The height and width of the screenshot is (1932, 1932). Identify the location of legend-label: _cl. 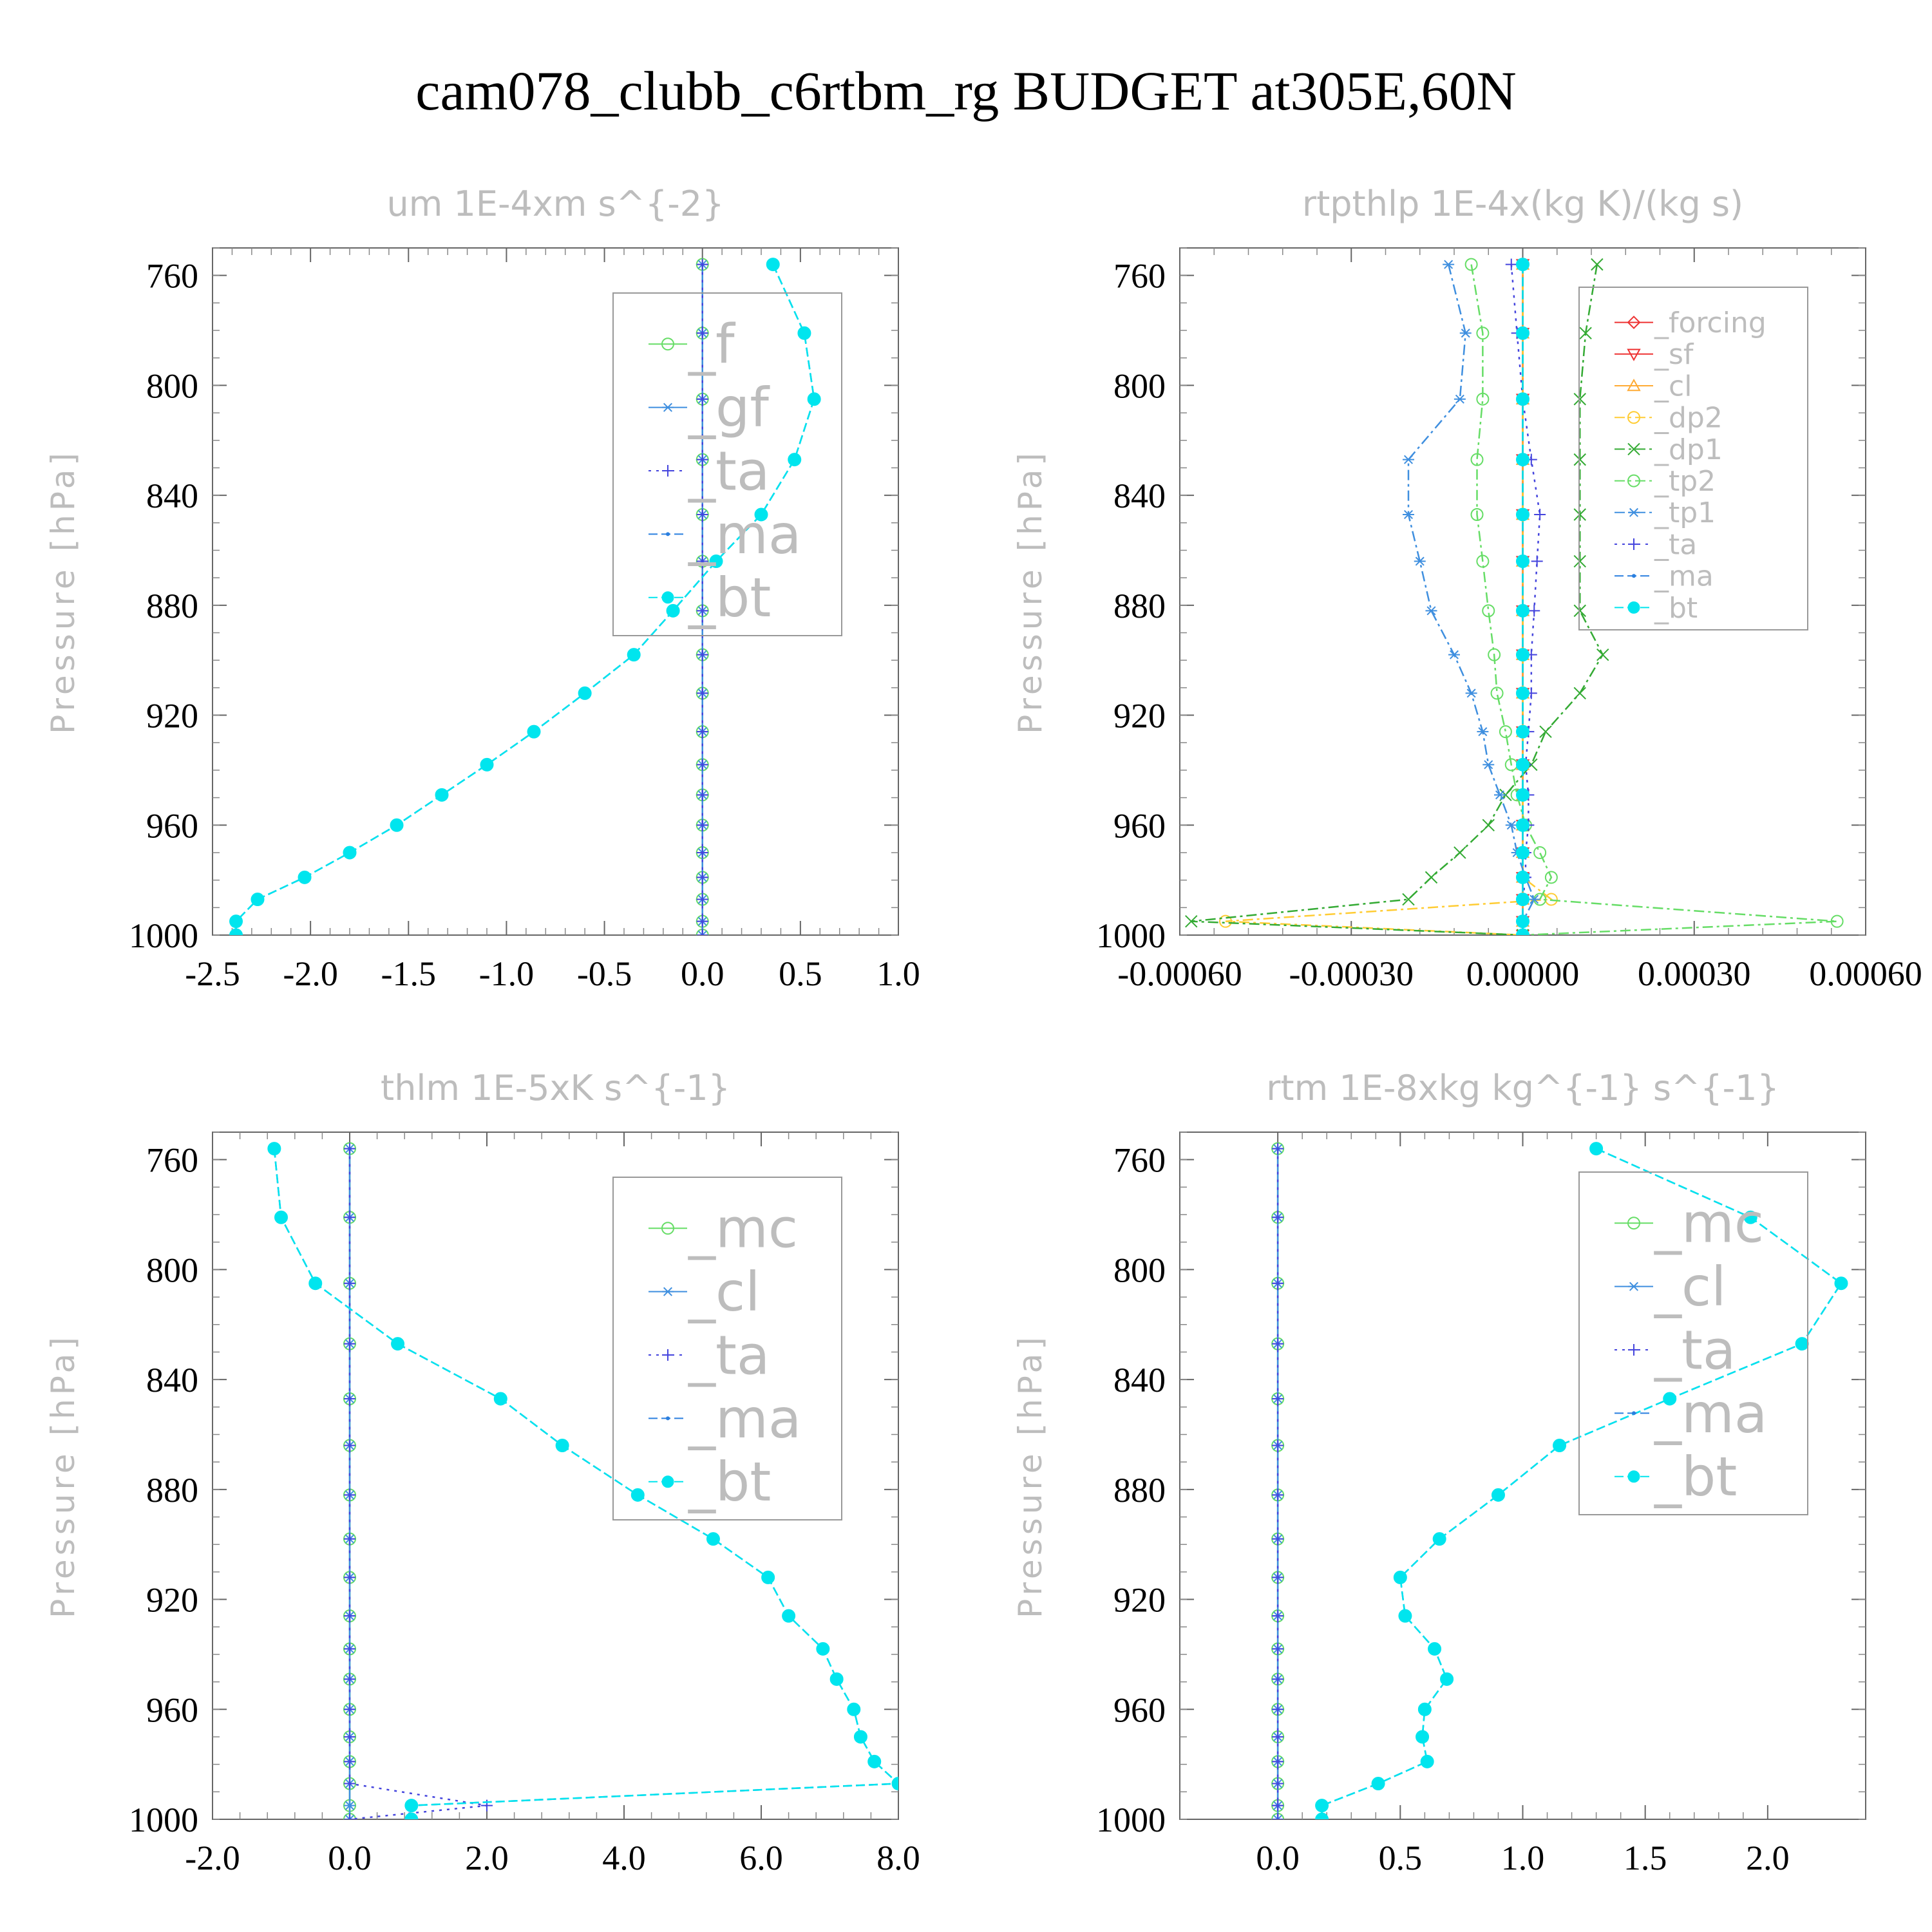
(724, 1291).